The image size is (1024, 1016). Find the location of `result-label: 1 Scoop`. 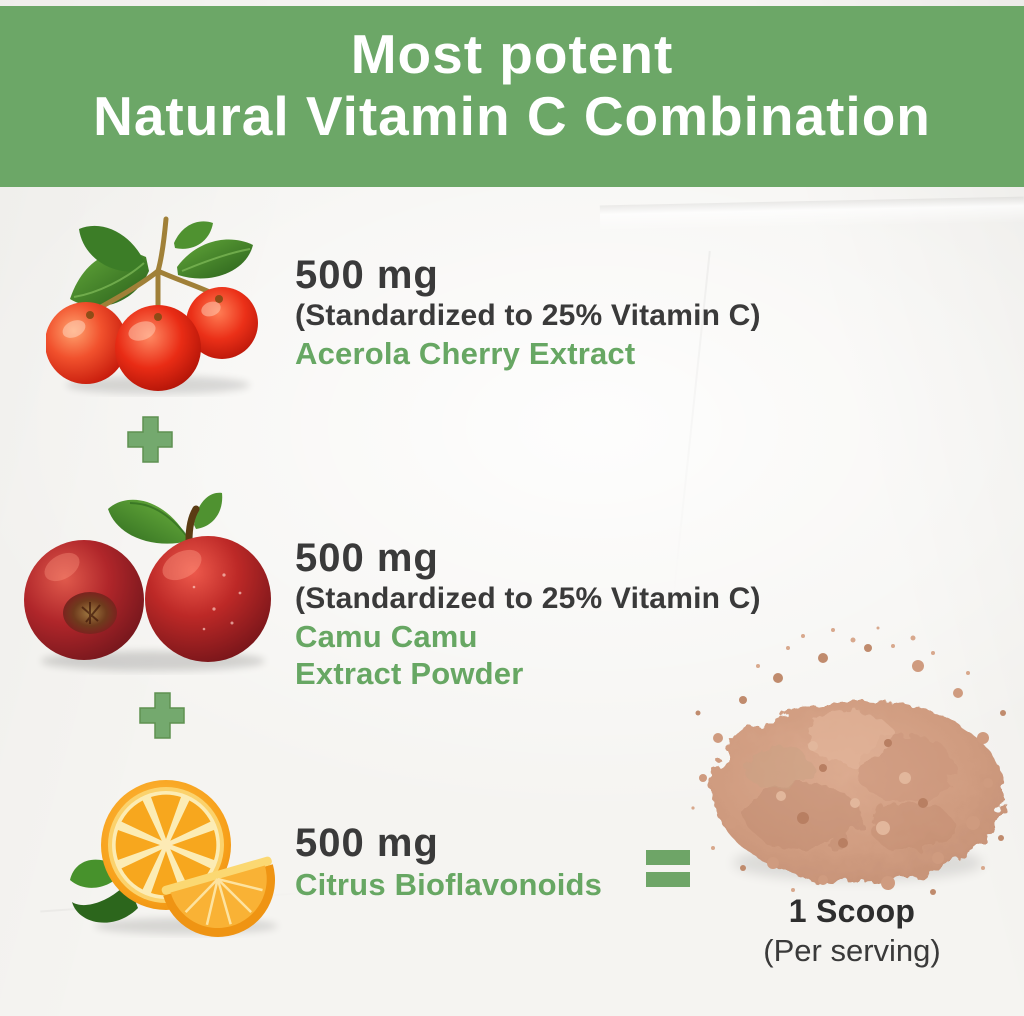

result-label: 1 Scoop is located at coordinates (852, 911).